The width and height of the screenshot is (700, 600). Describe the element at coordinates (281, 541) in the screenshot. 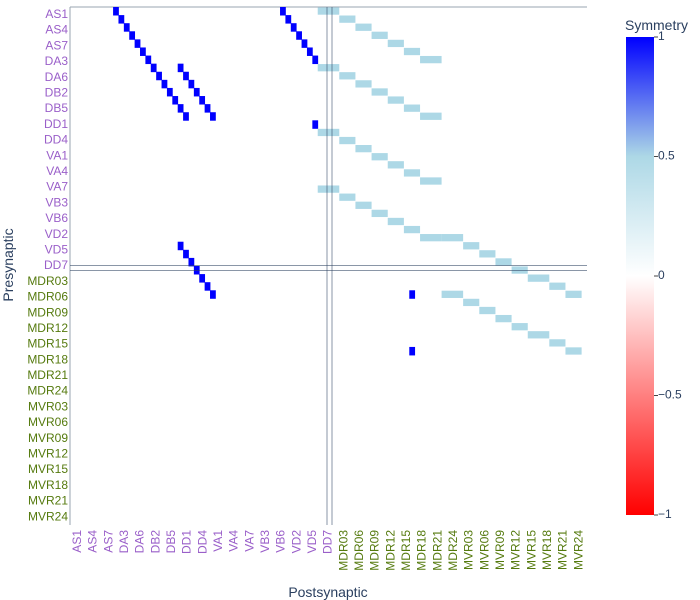

I see `x-tick-label: VB6` at that location.